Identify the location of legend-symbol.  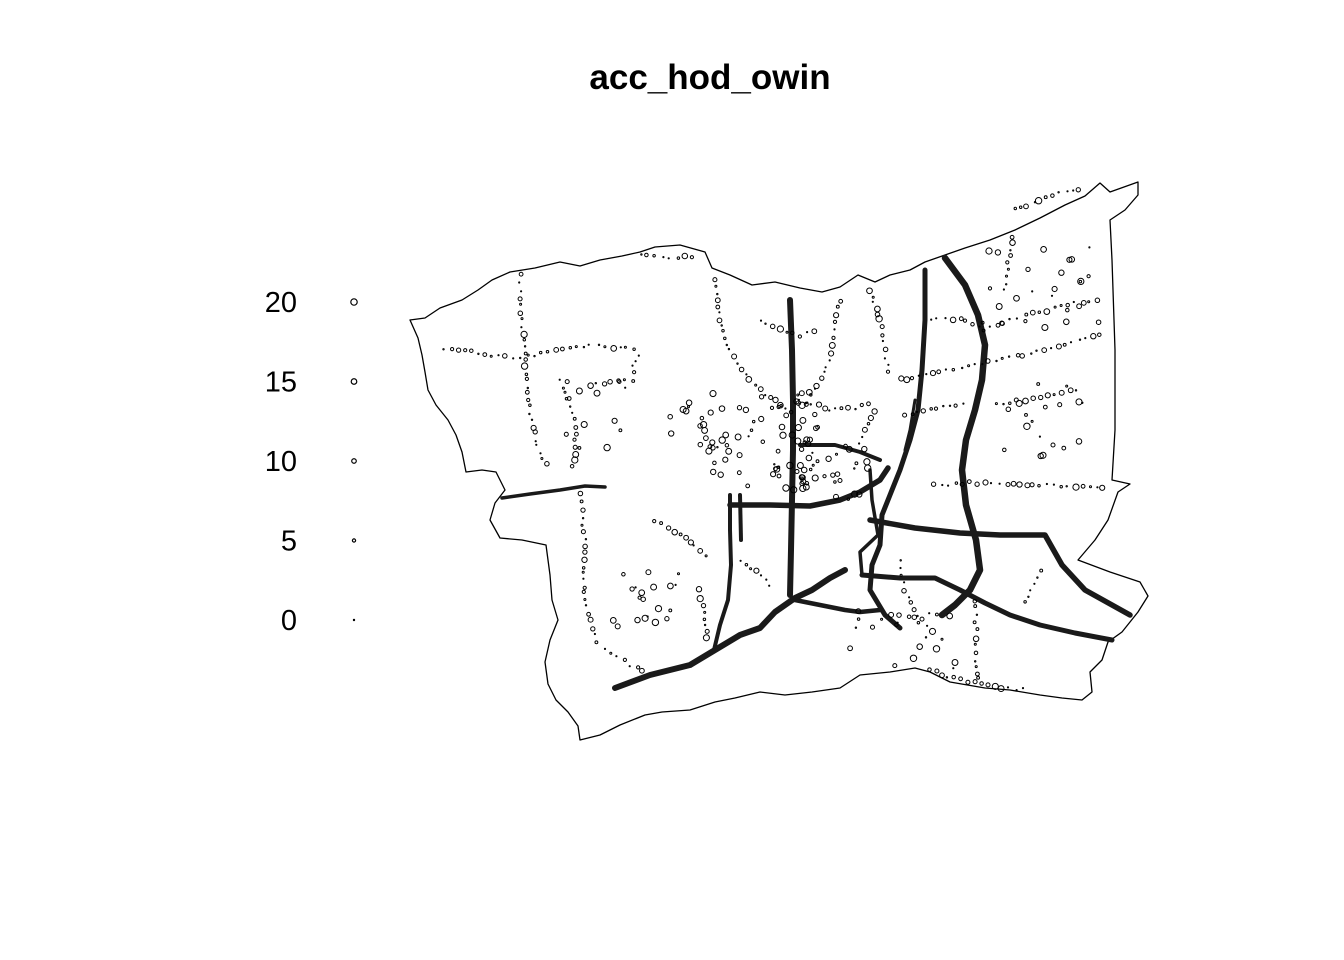
(354, 461).